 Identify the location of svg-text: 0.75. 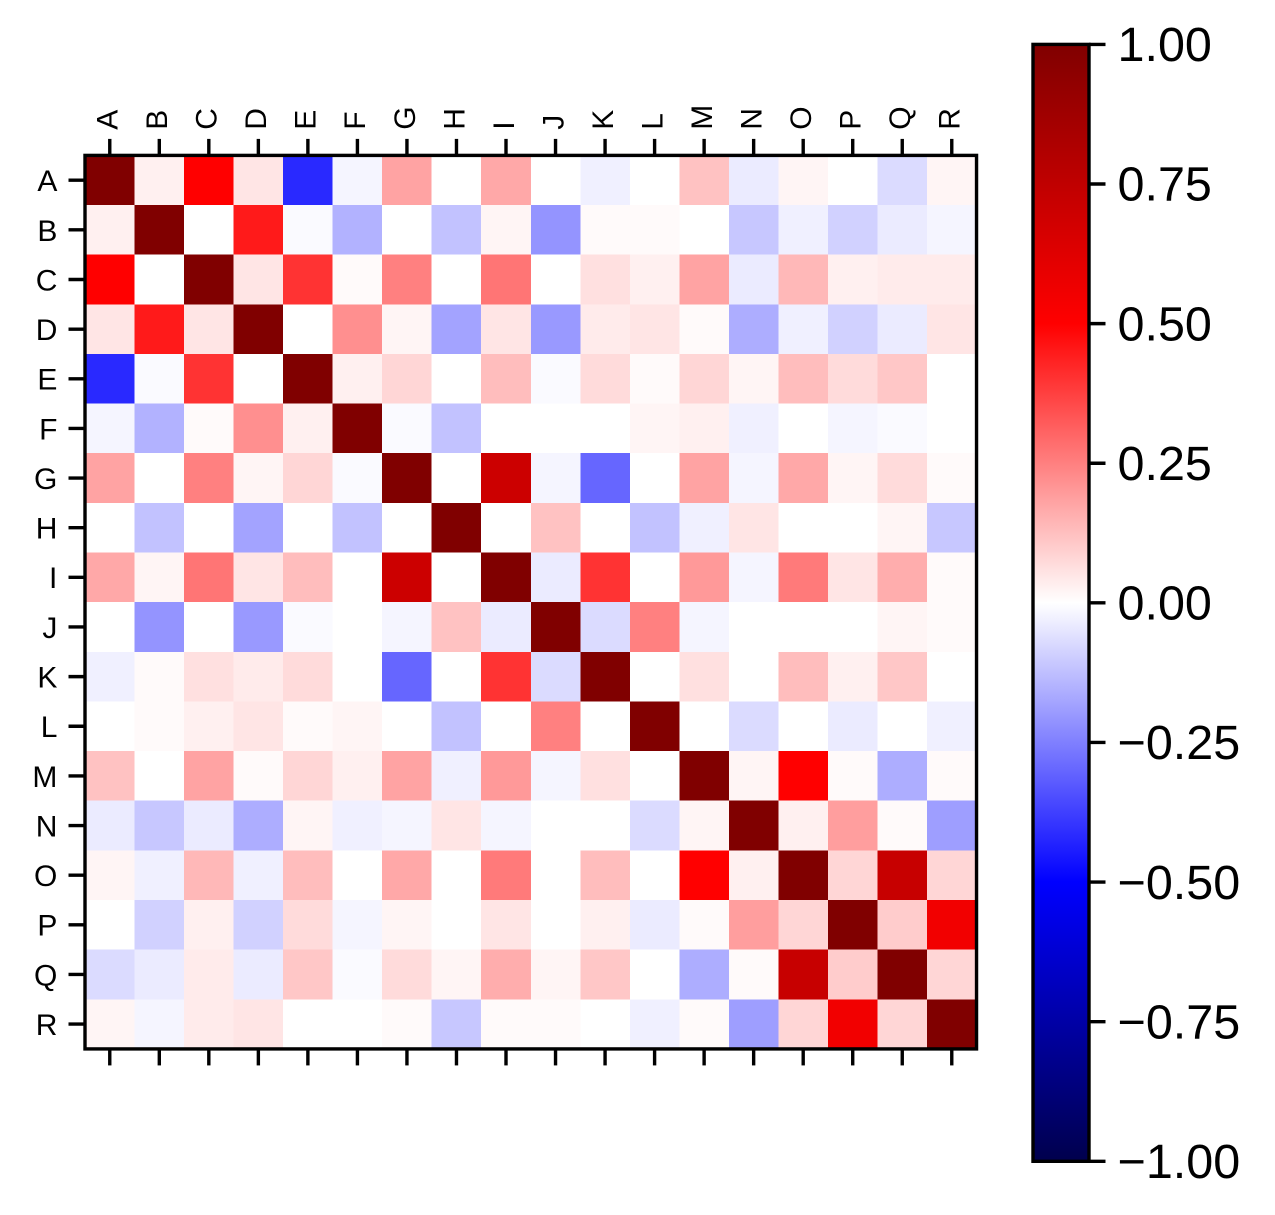
(1165, 185).